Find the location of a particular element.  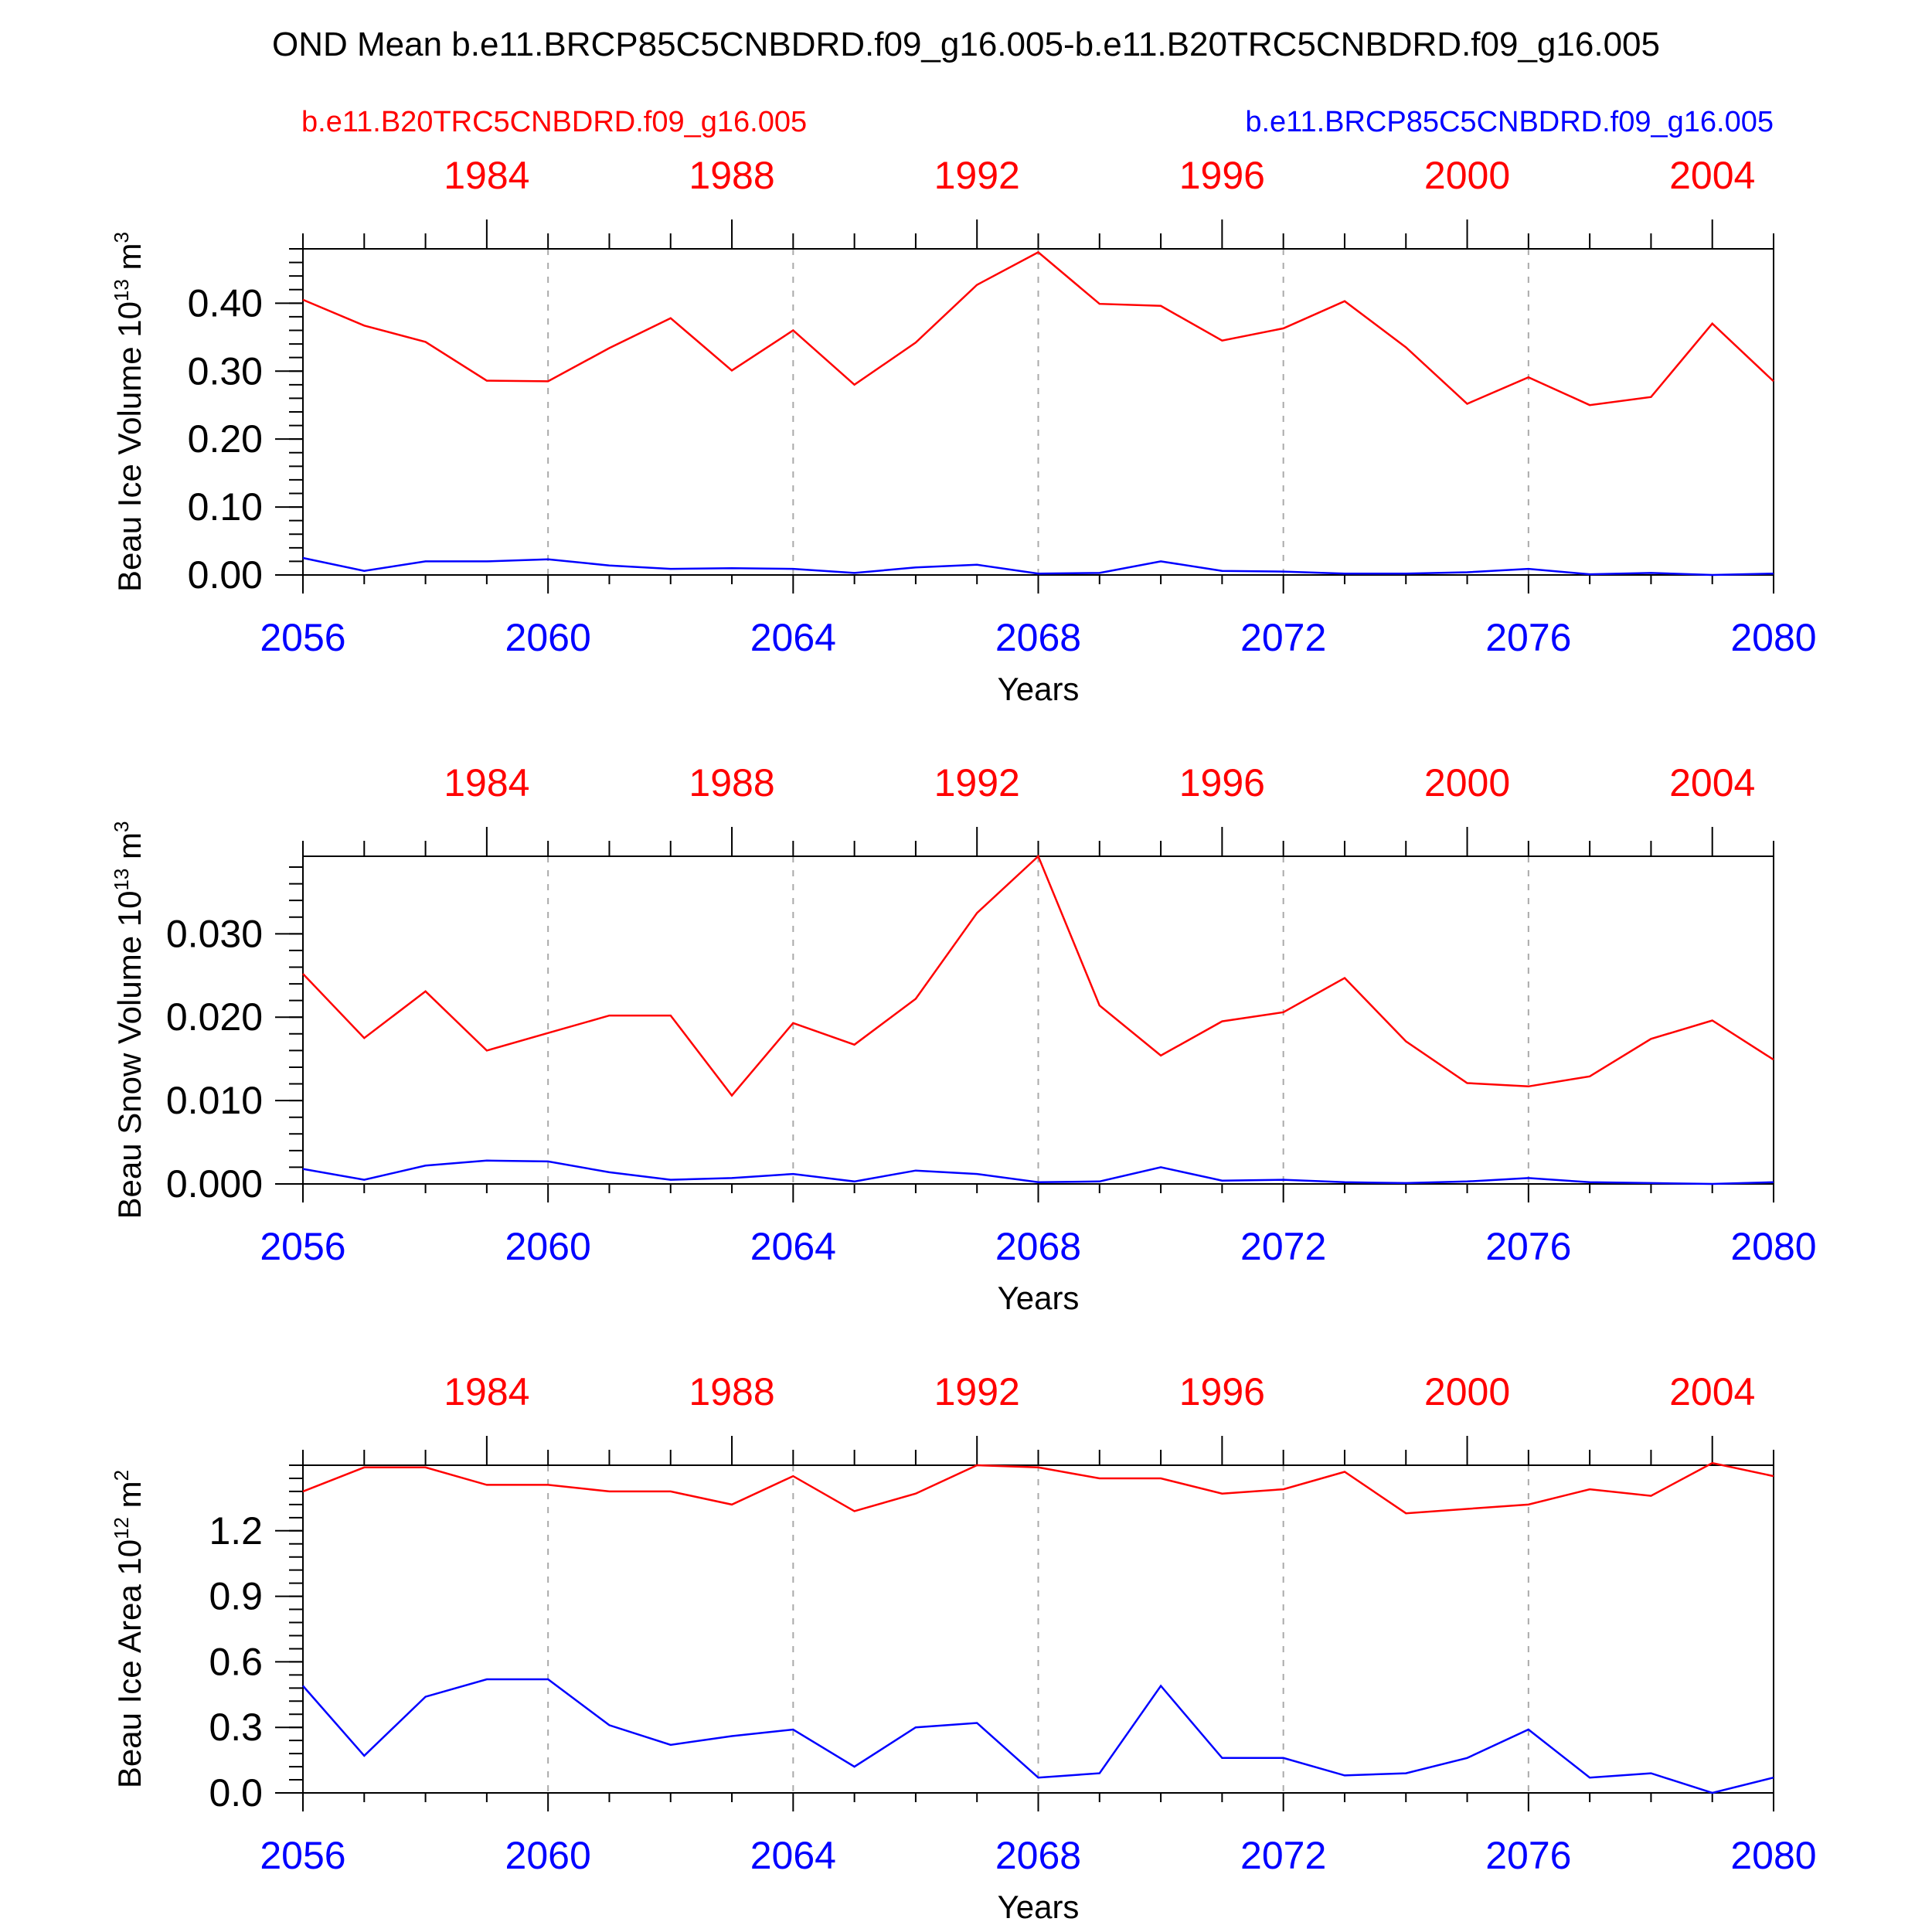

y-axis-title-part: Beau Ice Volume 10 is located at coordinates (129, 446).